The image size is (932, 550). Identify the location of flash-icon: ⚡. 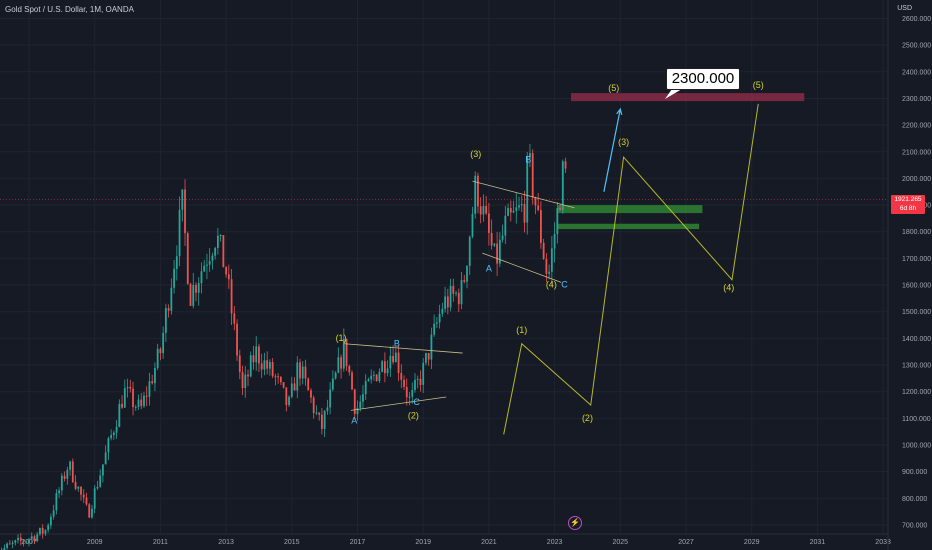
(575, 523).